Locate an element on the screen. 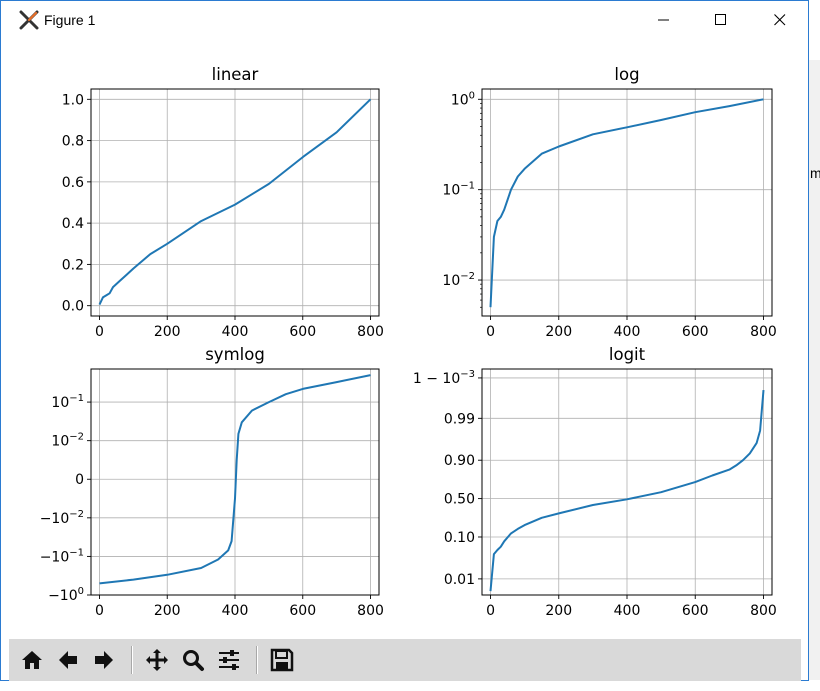  y-tick-label: 10⁰ is located at coordinates (463, 99).